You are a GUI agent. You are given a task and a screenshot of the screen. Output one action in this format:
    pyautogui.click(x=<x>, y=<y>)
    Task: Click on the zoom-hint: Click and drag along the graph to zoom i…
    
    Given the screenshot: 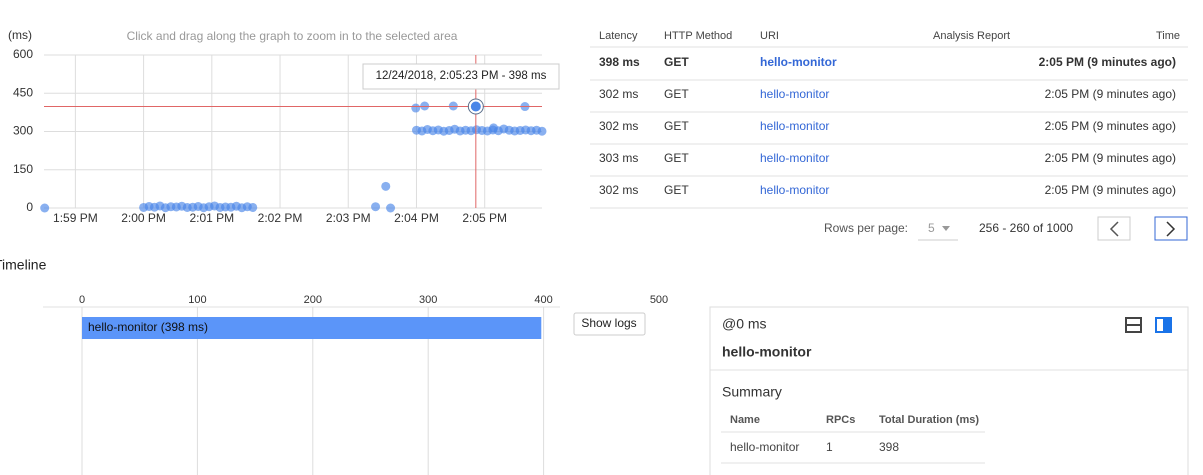 What is the action you would take?
    pyautogui.click(x=292, y=36)
    